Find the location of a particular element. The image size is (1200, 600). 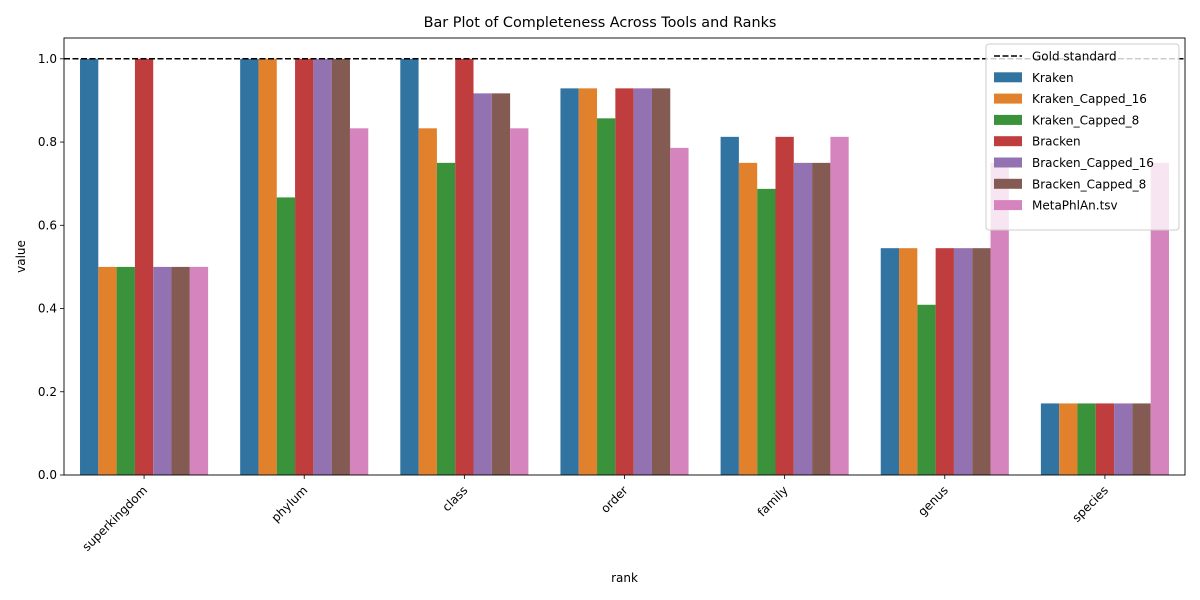

y-tick-label: 0.4 is located at coordinates (47, 309).